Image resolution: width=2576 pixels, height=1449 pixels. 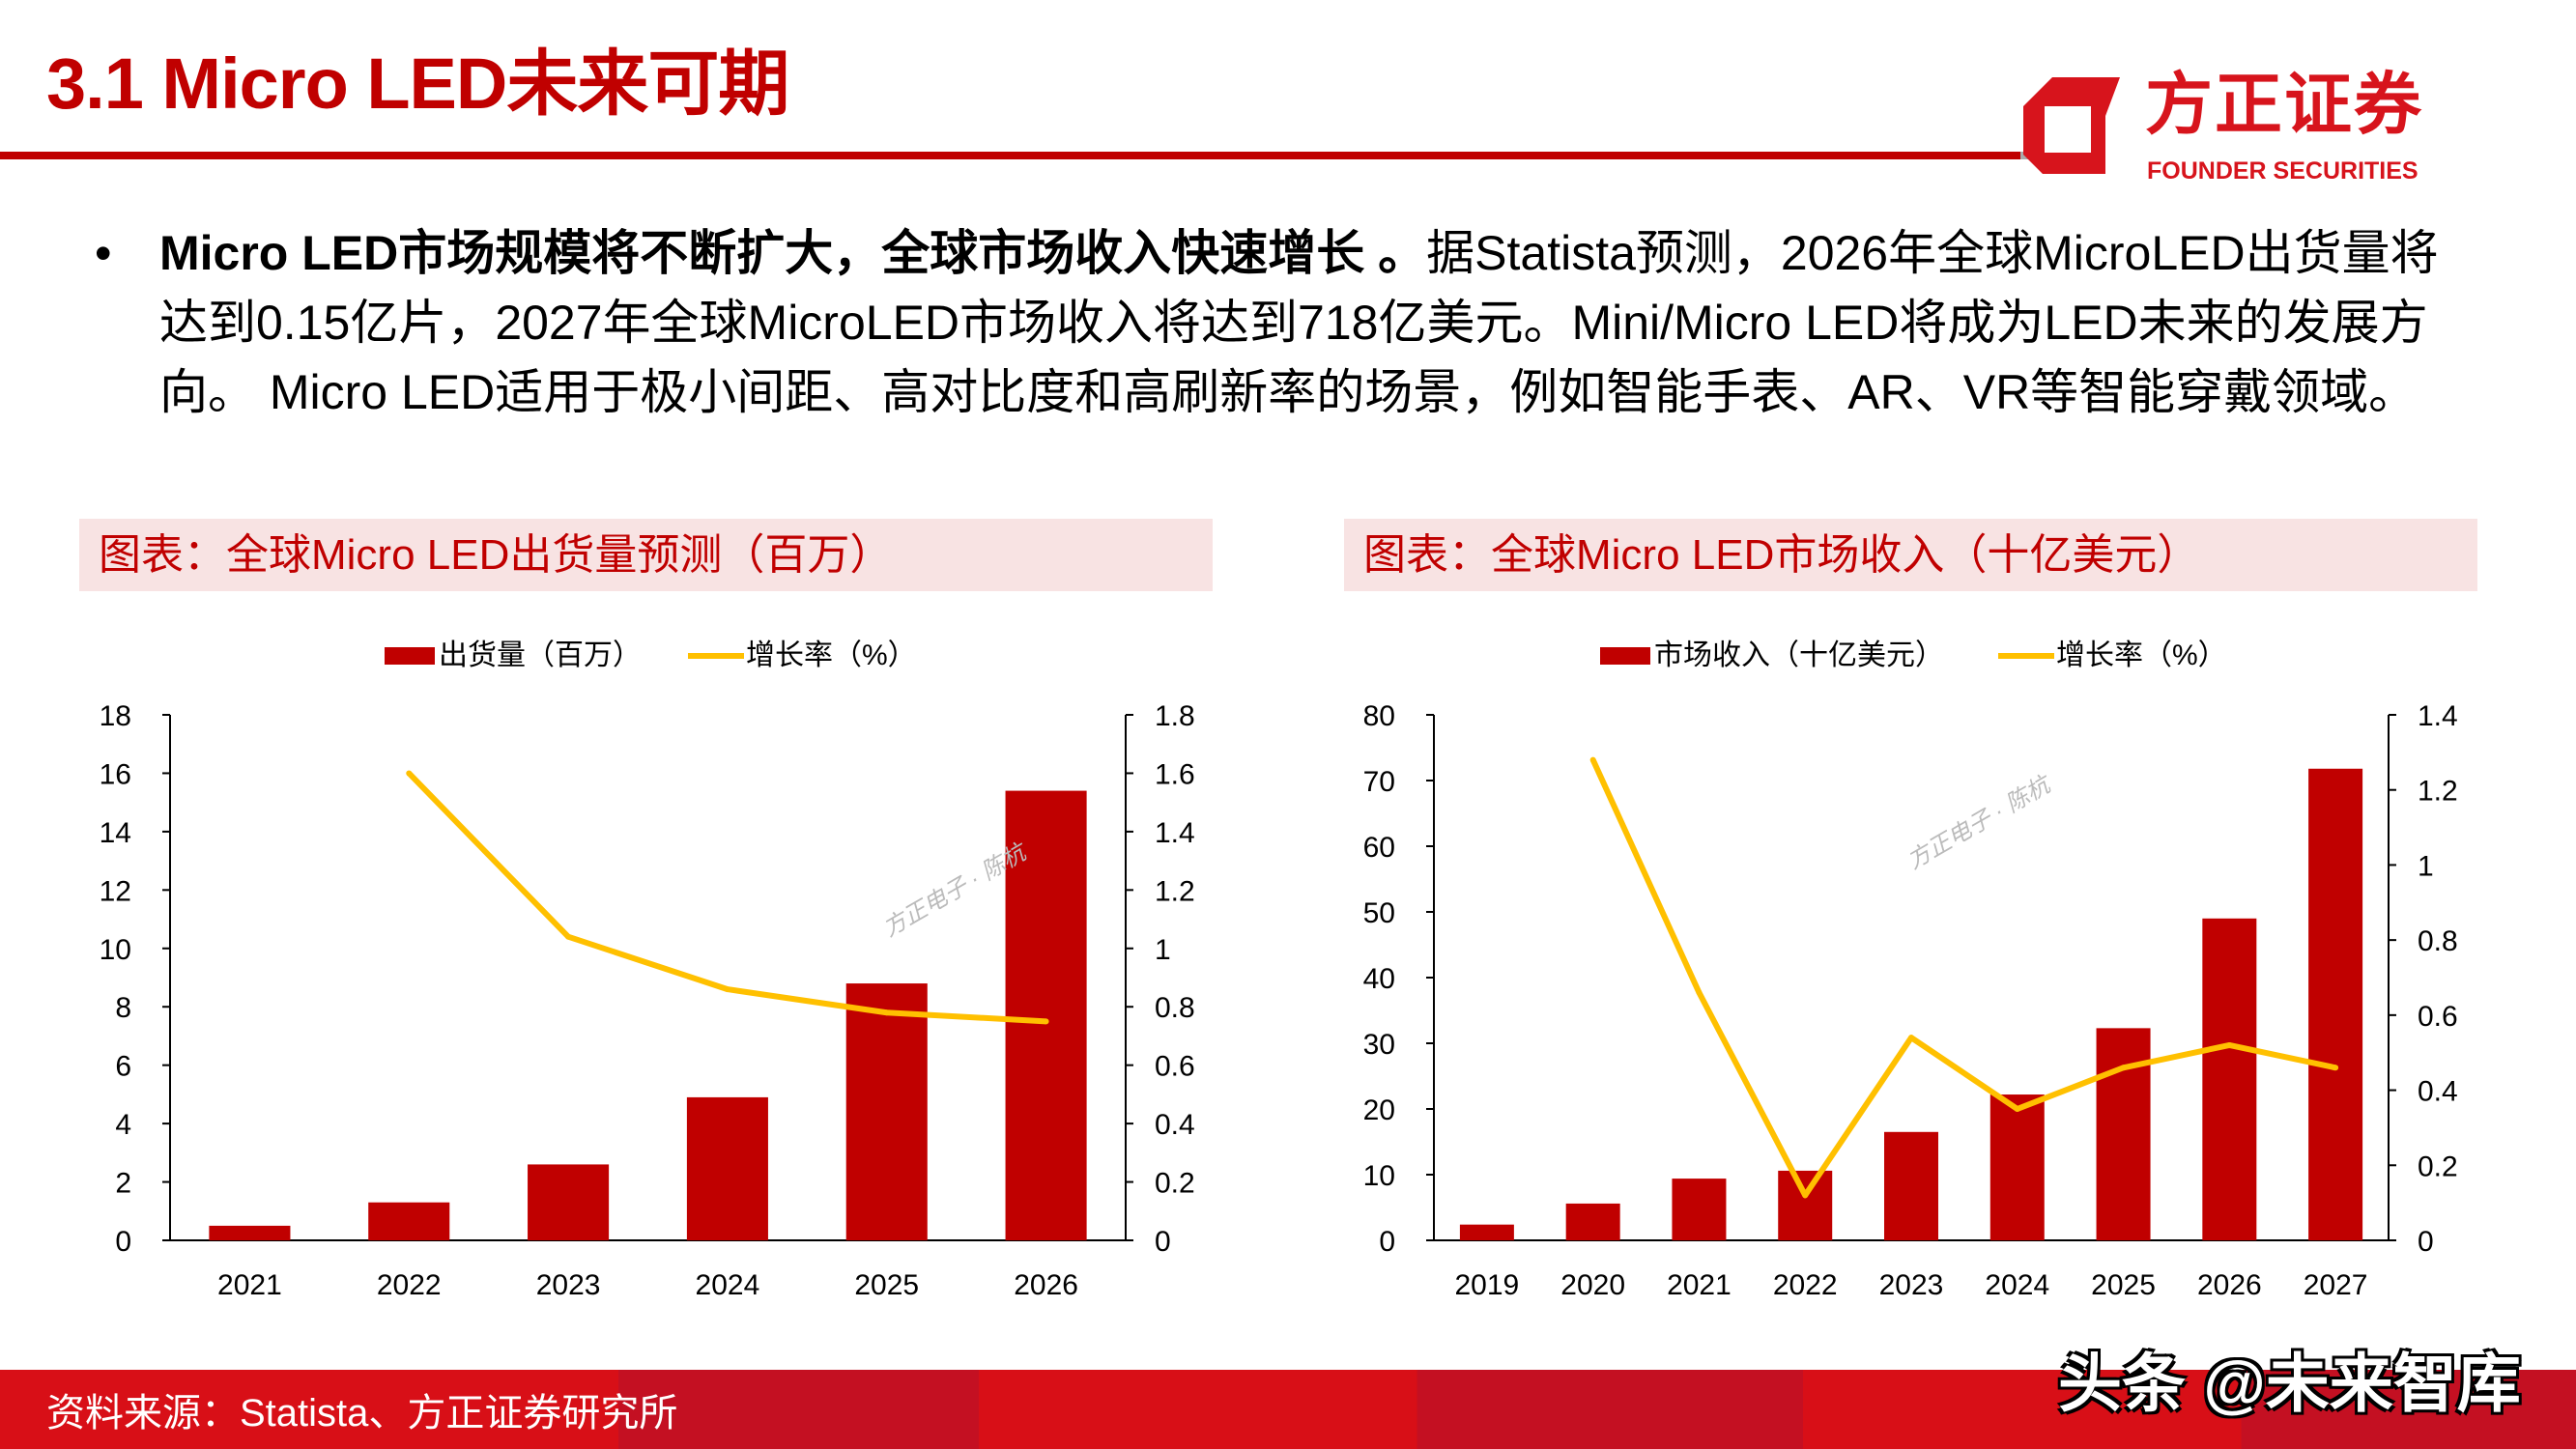 What do you see at coordinates (116, 833) in the screenshot?
I see `y-left-tick-label: 14` at bounding box center [116, 833].